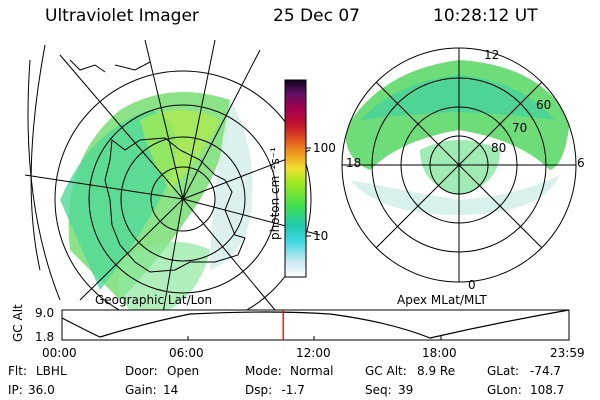  I want to click on mlat-label-80: 80, so click(498, 148).